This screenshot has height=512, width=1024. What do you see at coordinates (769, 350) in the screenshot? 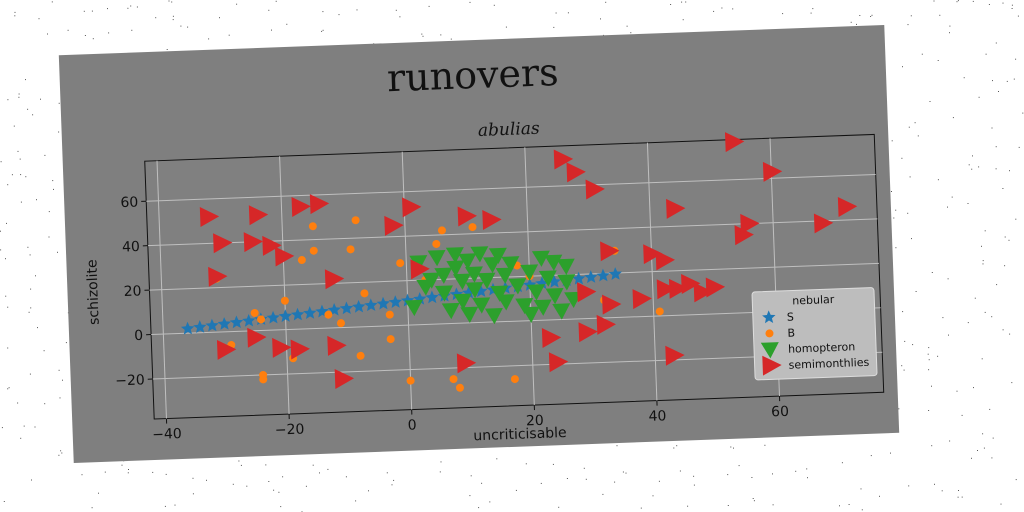
I see `legend-marker-triangle-down` at bounding box center [769, 350].